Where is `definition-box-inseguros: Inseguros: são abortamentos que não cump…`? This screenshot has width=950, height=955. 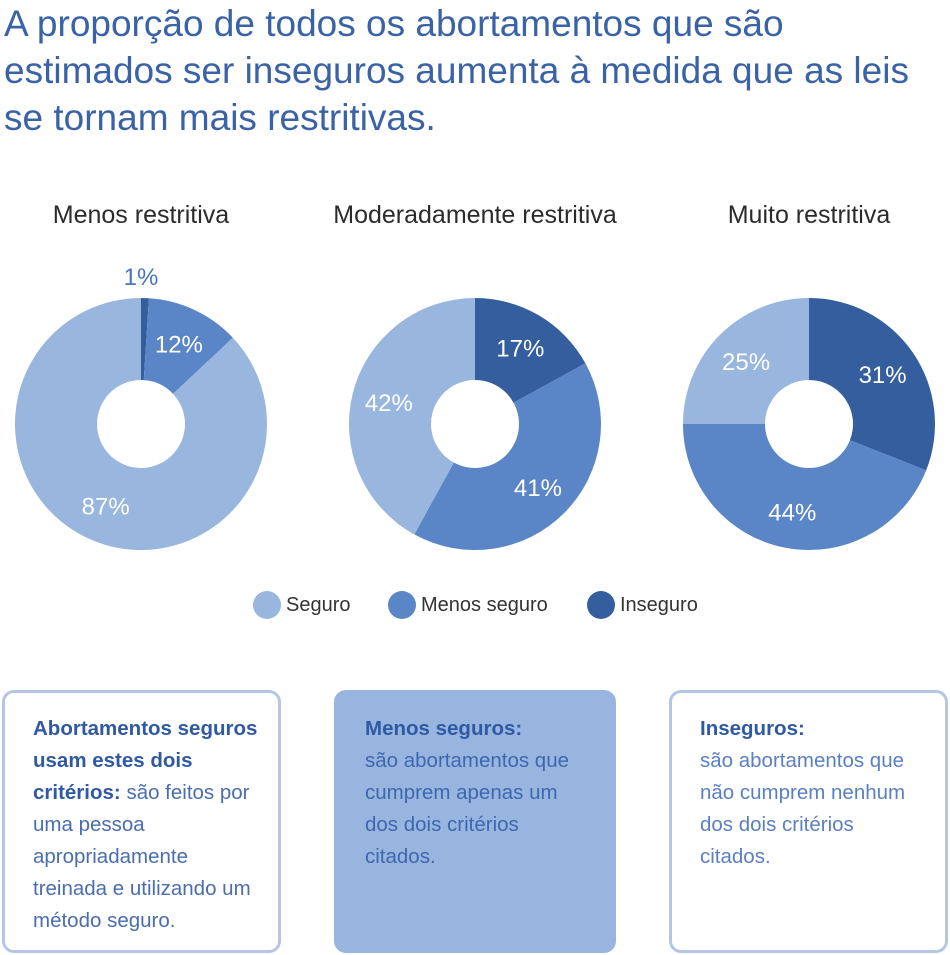 definition-box-inseguros: Inseguros: são abortamentos que não cump… is located at coordinates (808, 821).